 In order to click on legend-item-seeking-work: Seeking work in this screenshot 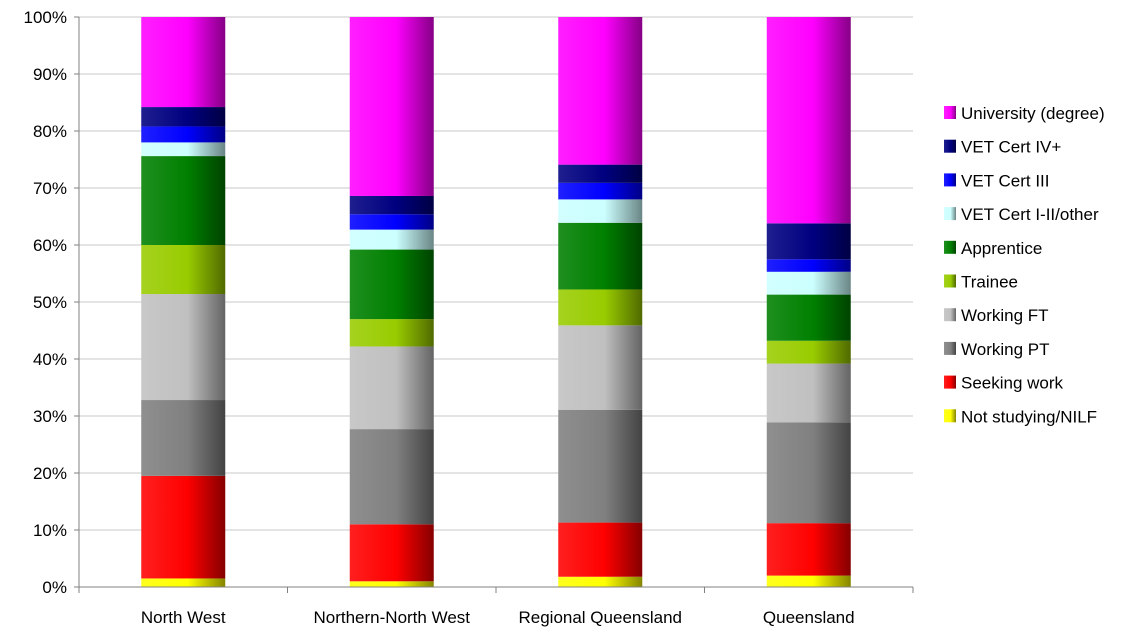, I will do `click(1004, 383)`.